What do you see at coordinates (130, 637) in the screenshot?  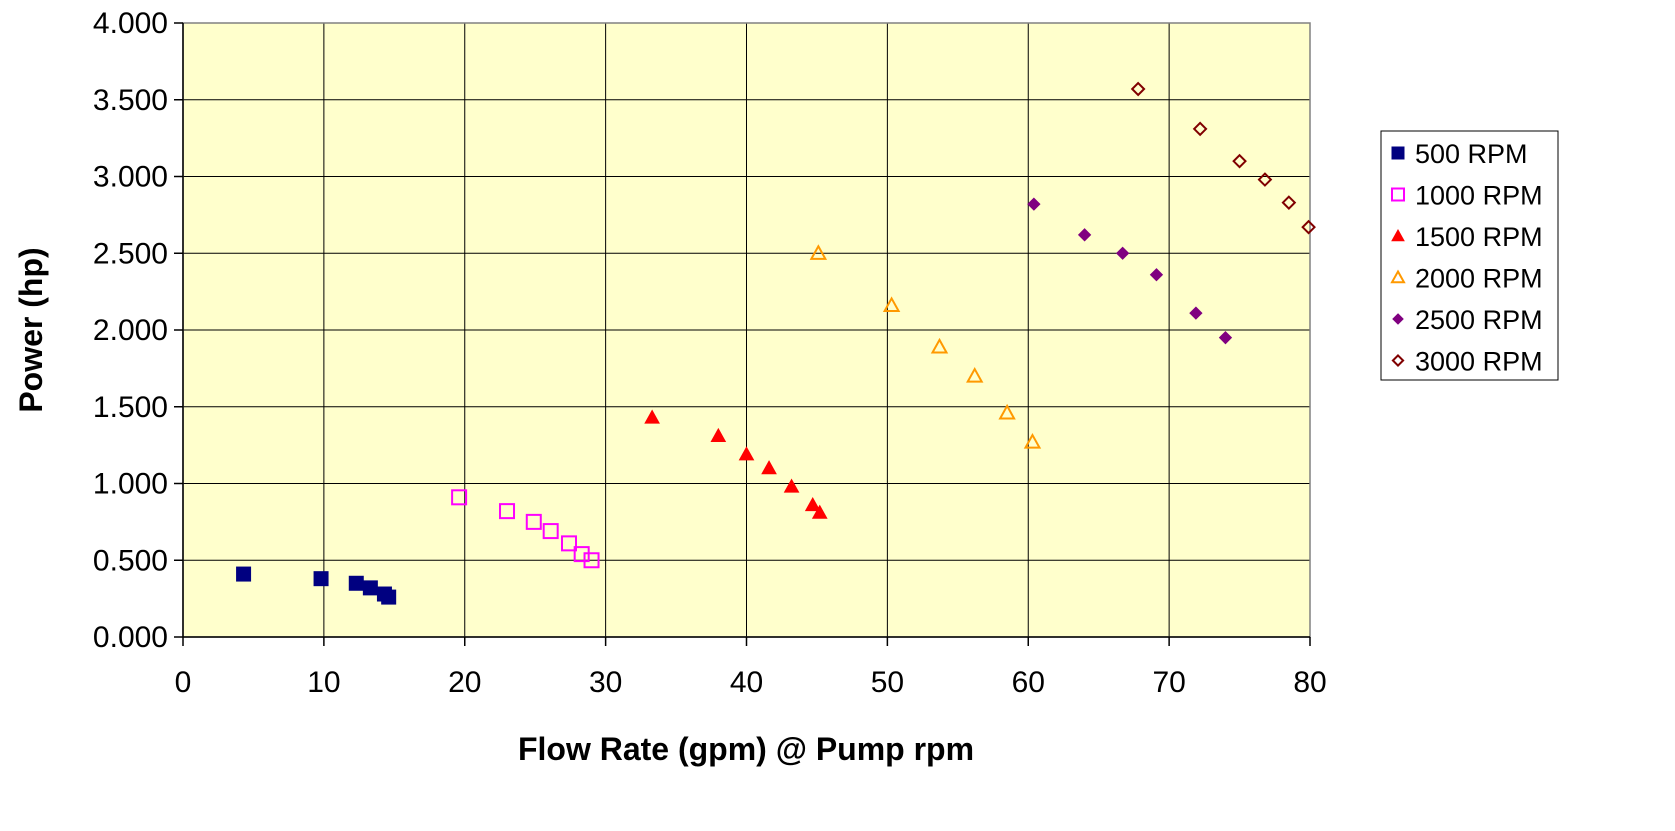 I see `y-tick-label: 0.000` at bounding box center [130, 637].